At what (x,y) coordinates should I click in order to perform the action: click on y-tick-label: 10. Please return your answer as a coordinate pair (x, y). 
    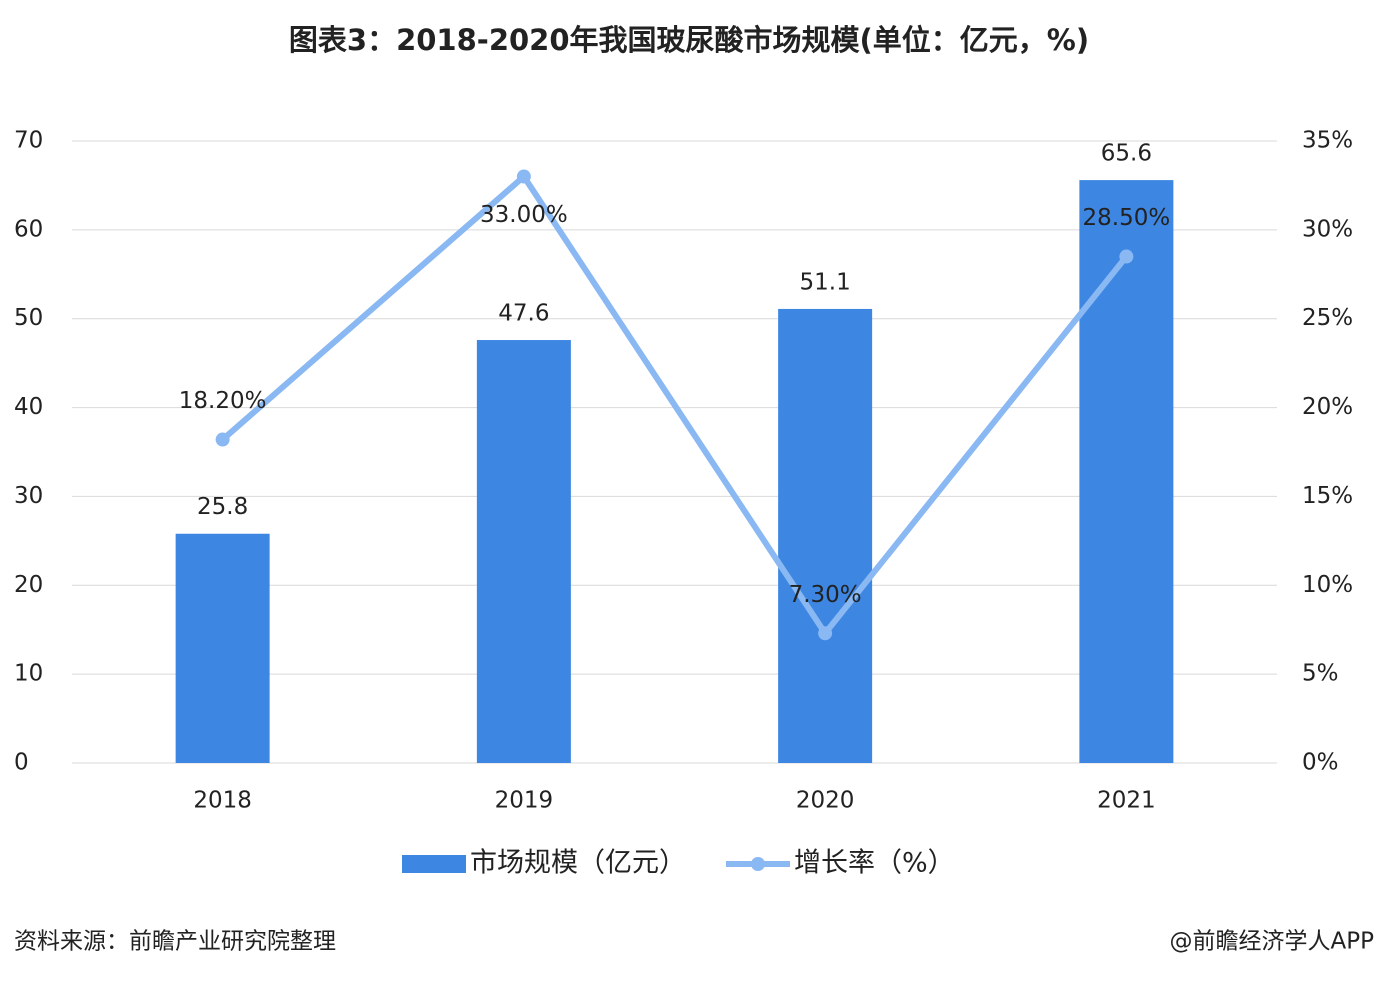
    Looking at the image, I should click on (28, 674).